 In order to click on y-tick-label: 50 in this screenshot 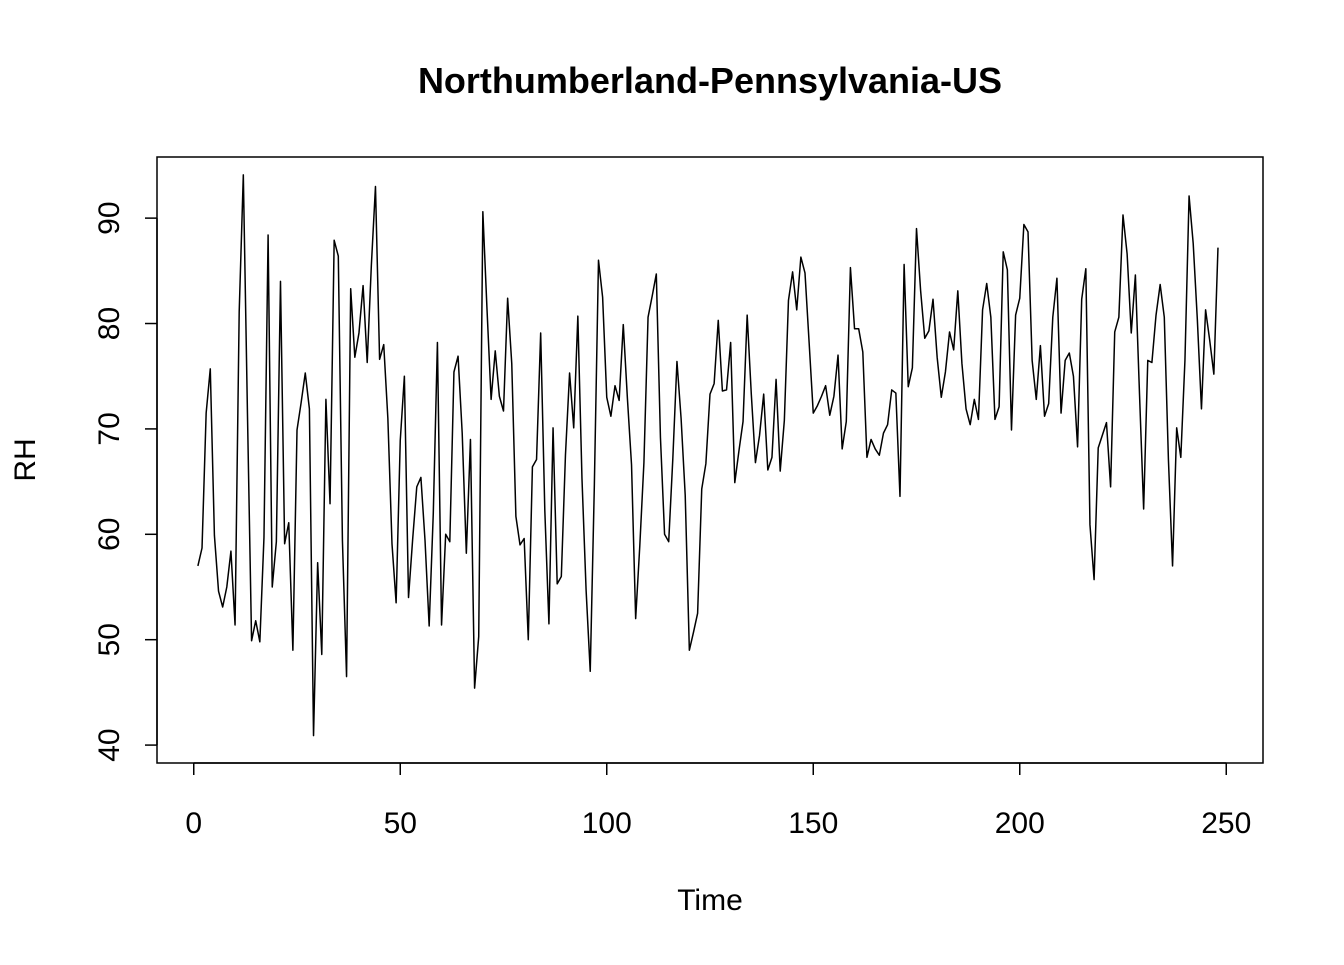, I will do `click(109, 639)`.